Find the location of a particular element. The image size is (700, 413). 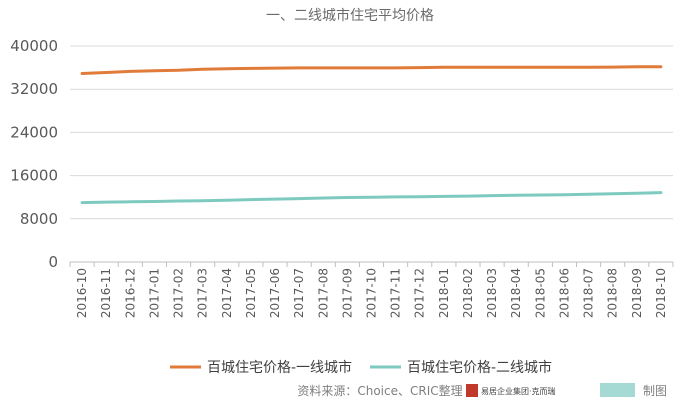

x-tick-label: 2018-07 is located at coordinates (589, 293).